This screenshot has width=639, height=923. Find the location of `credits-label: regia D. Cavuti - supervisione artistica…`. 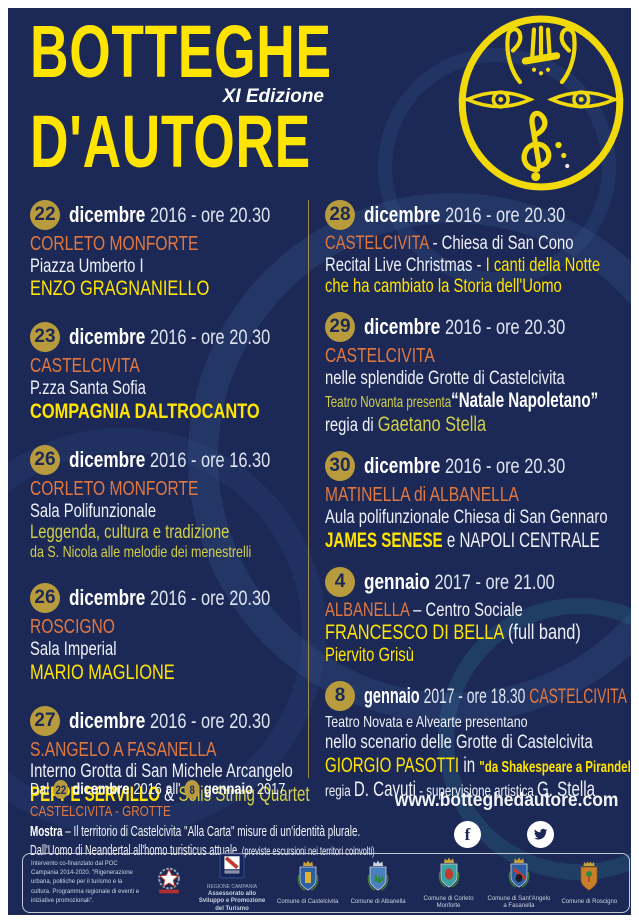

credits-label: regia D. Cavuti - supervisione artistica… is located at coordinates (460, 789).